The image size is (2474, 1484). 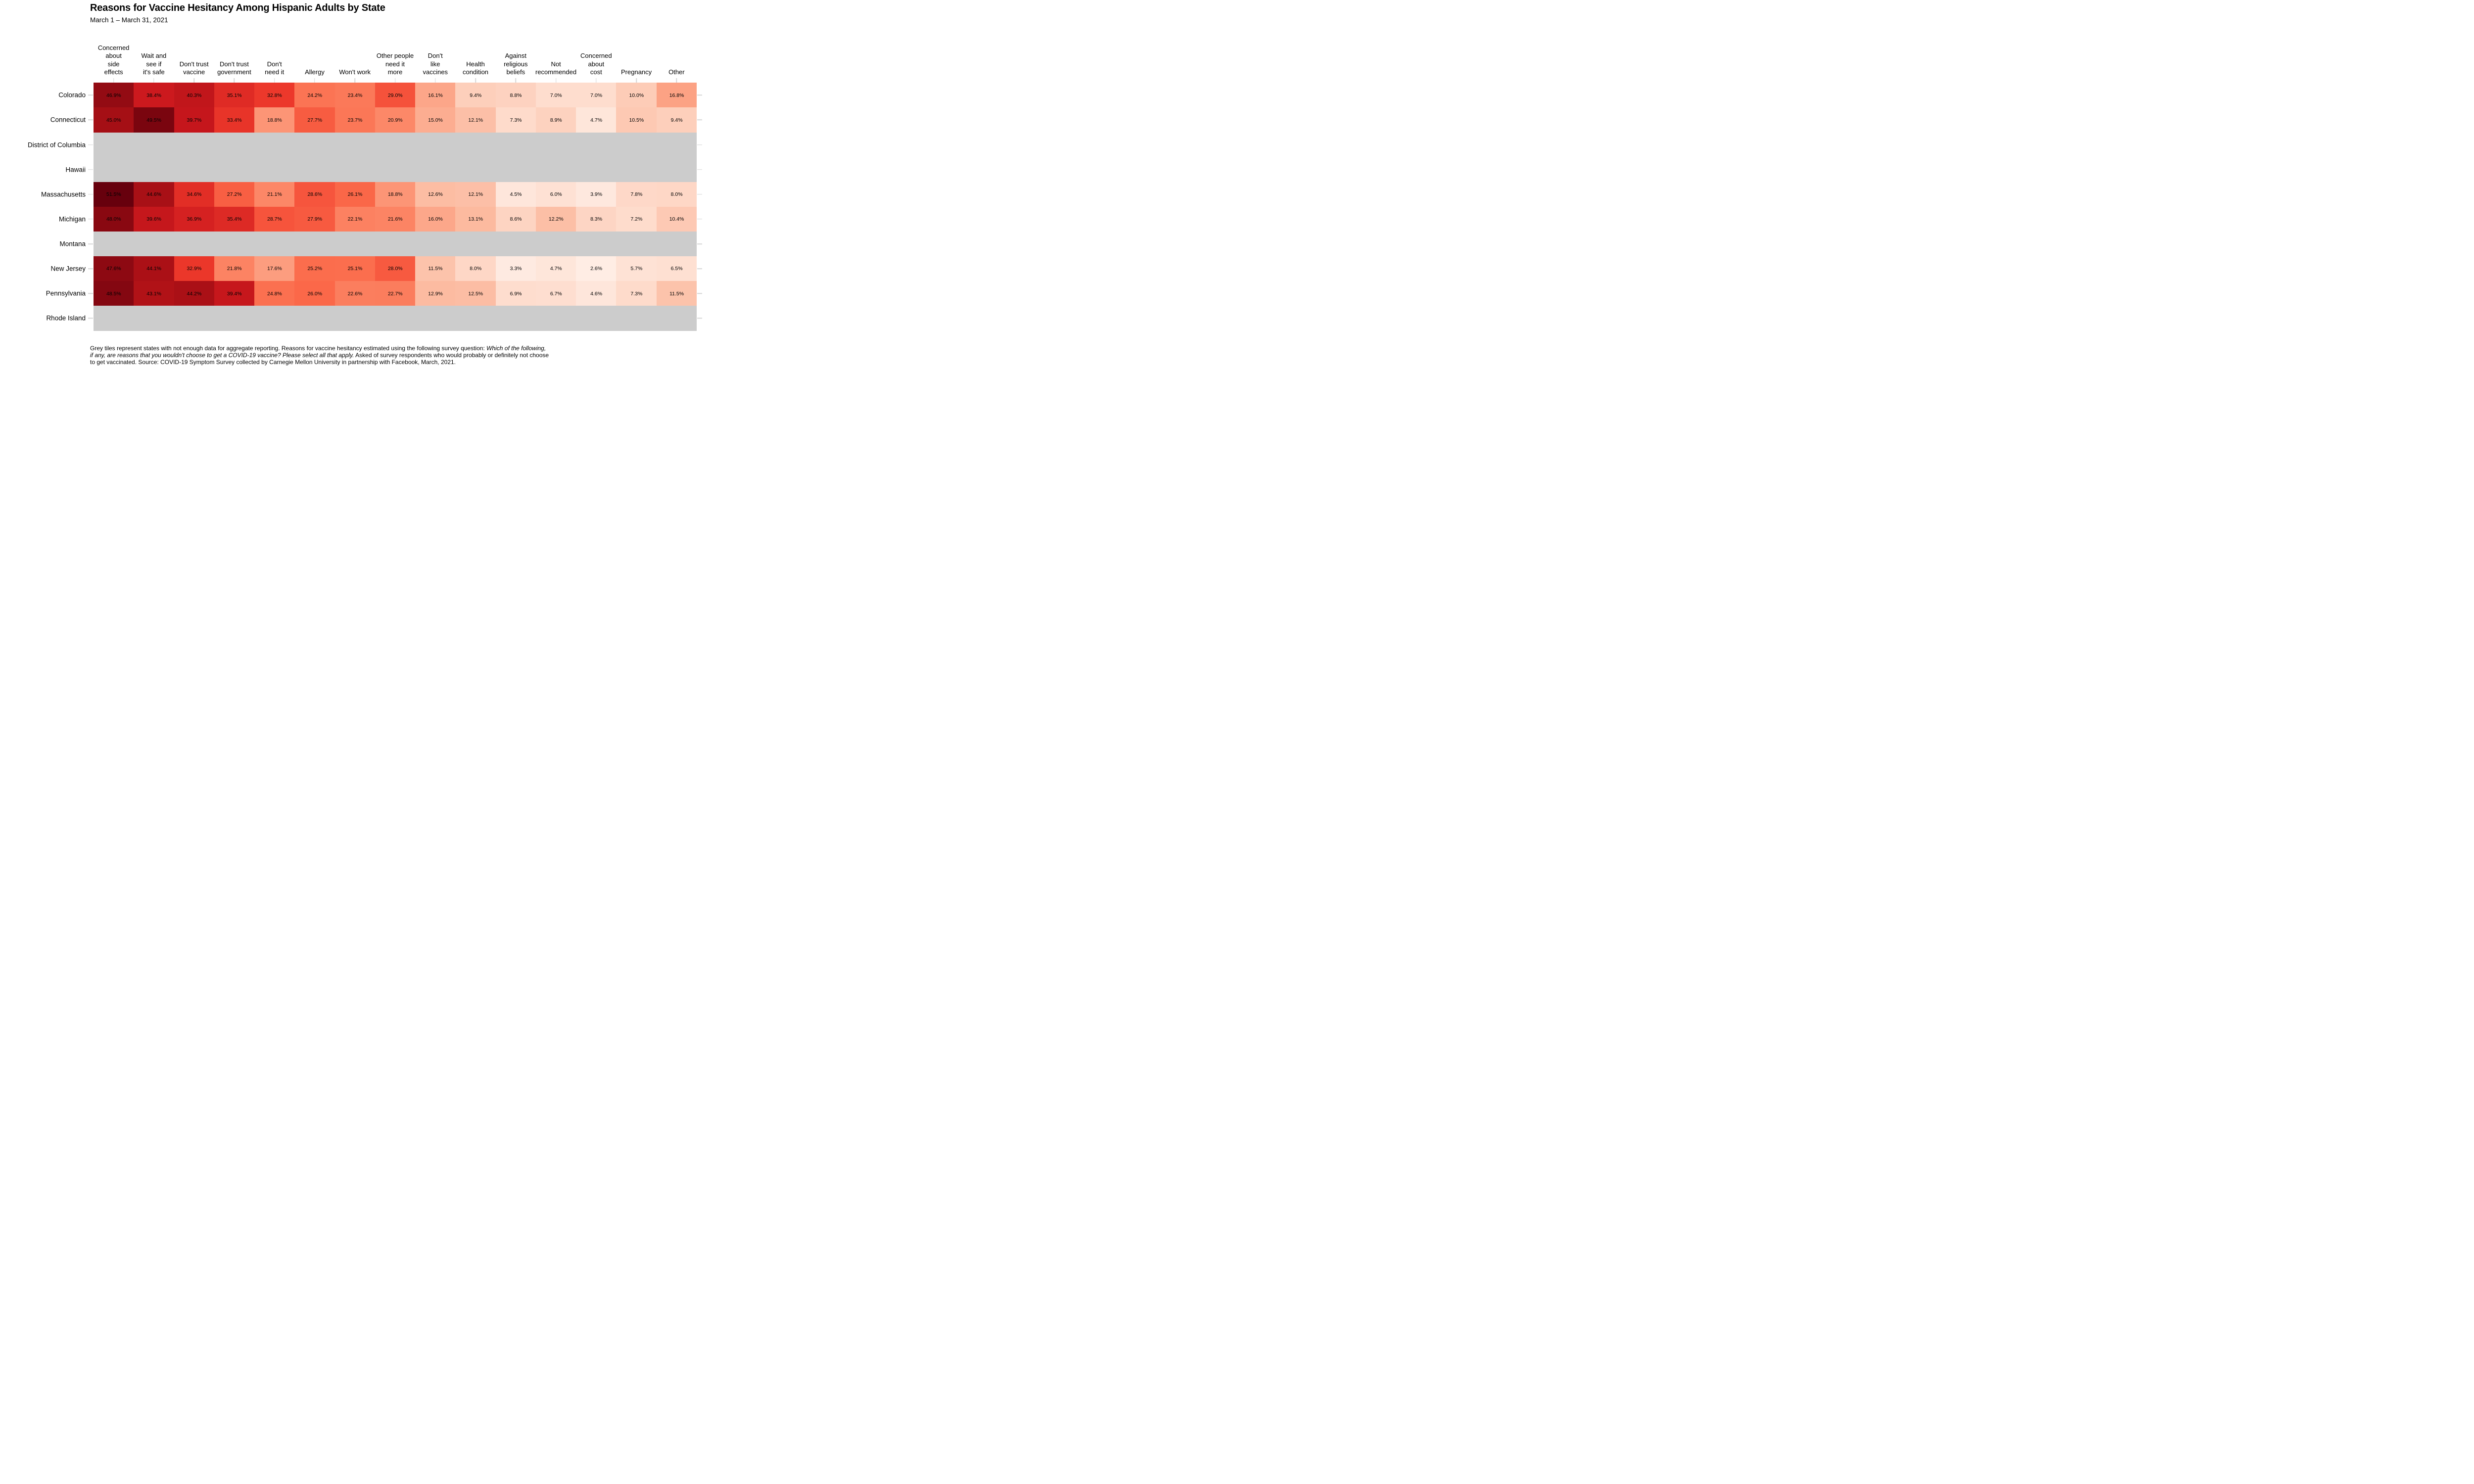 What do you see at coordinates (114, 95) in the screenshot?
I see `heatmap-cell: 46.9%` at bounding box center [114, 95].